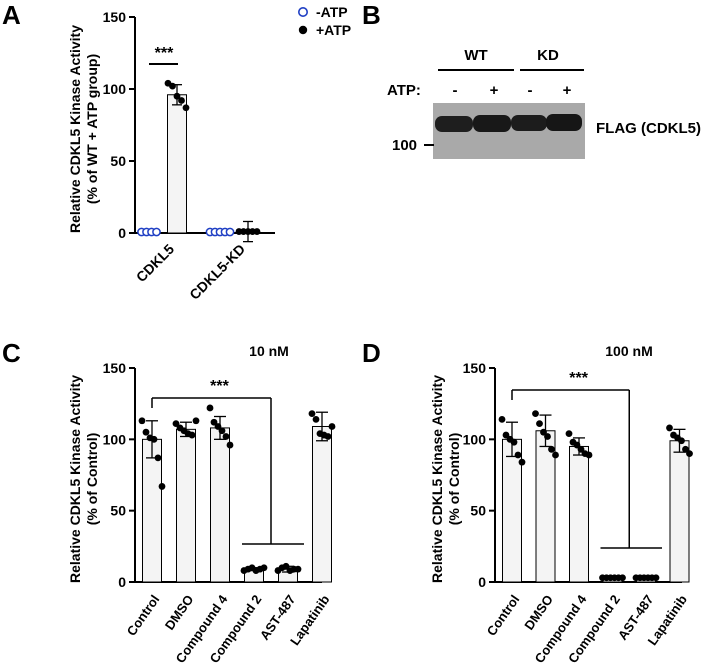 This screenshot has width=720, height=664. Describe the element at coordinates (332, 12) in the screenshot. I see `legend-label-minus-atp: -ATP` at that location.